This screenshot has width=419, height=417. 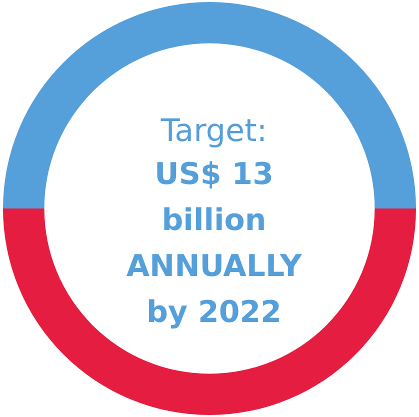 I want to click on text: Target:, so click(x=214, y=131).